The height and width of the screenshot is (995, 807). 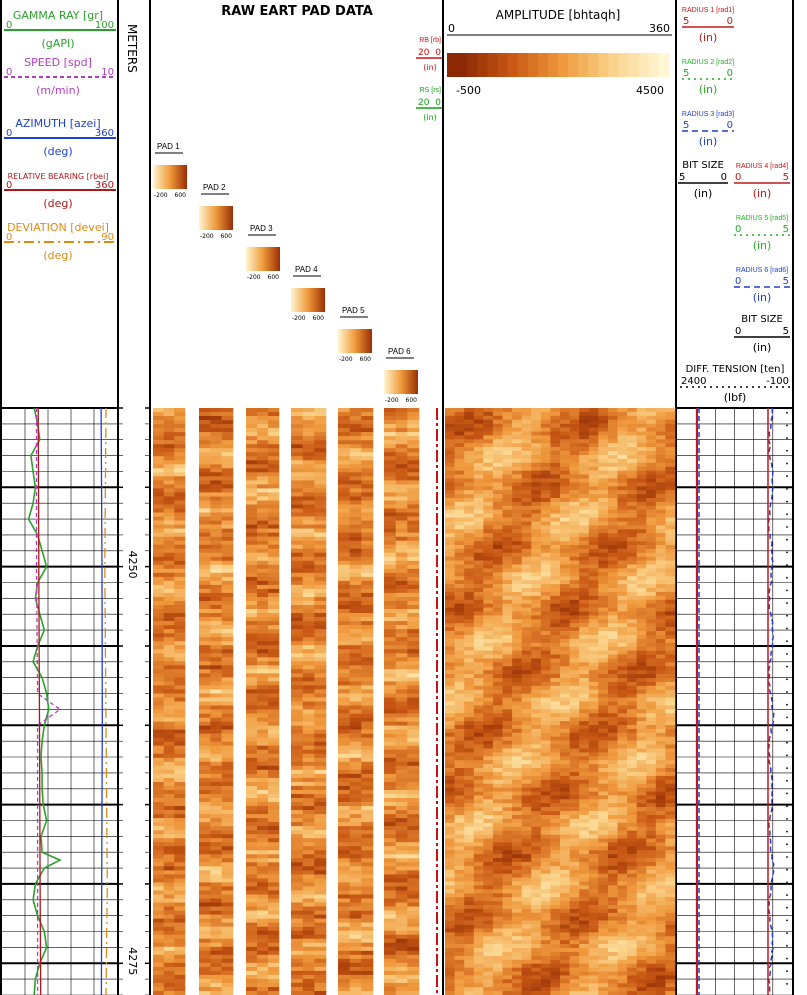 I want to click on curve-max-rbei: 360, so click(x=104, y=185).